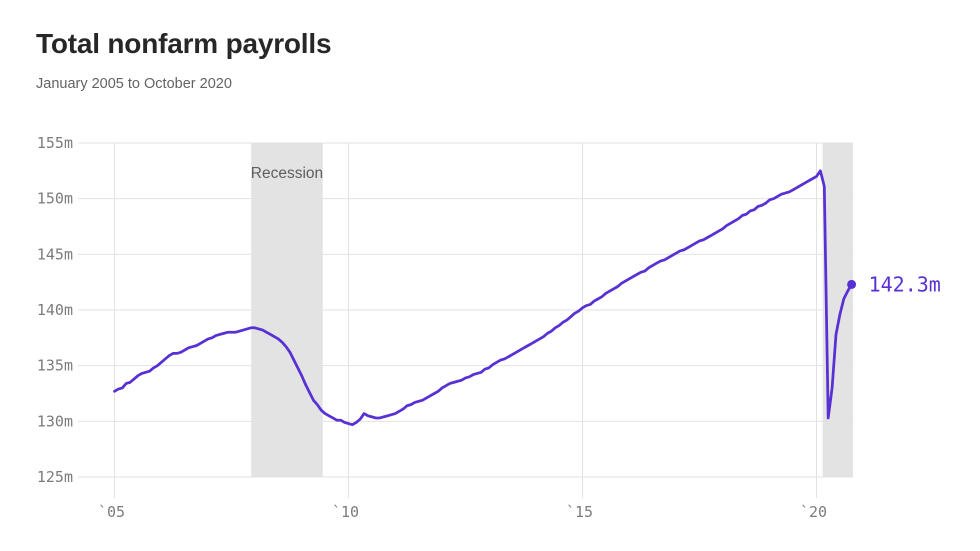 This screenshot has width=980, height=551. I want to click on y-axis-tick-label: 130m, so click(55, 421).